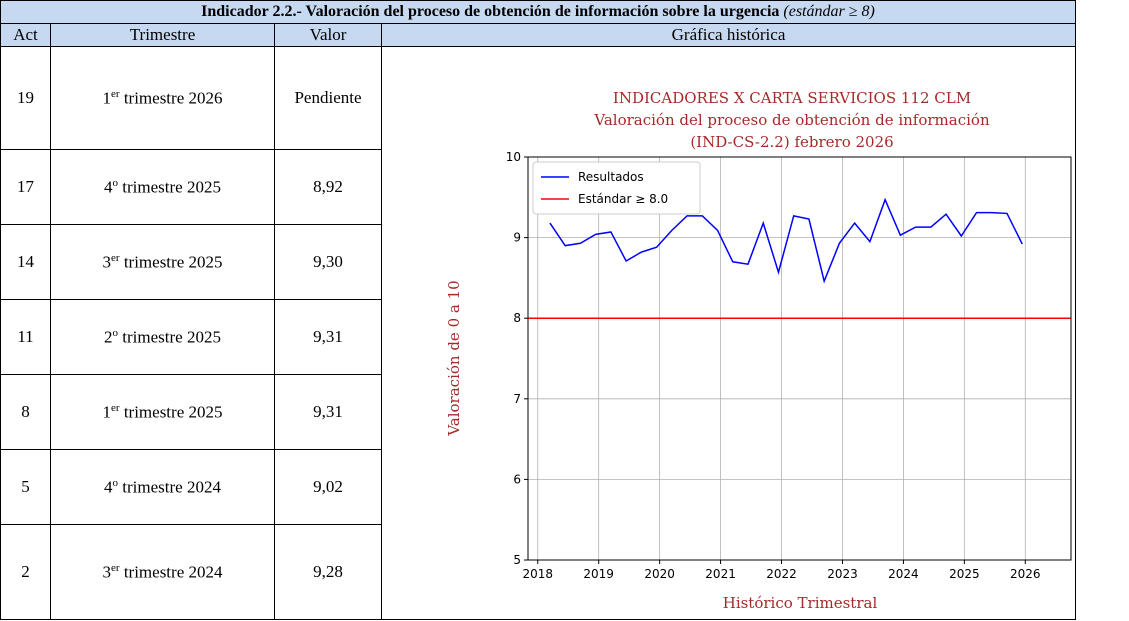 The width and height of the screenshot is (1129, 621). What do you see at coordinates (25, 337) in the screenshot?
I see `act-cell: 11` at bounding box center [25, 337].